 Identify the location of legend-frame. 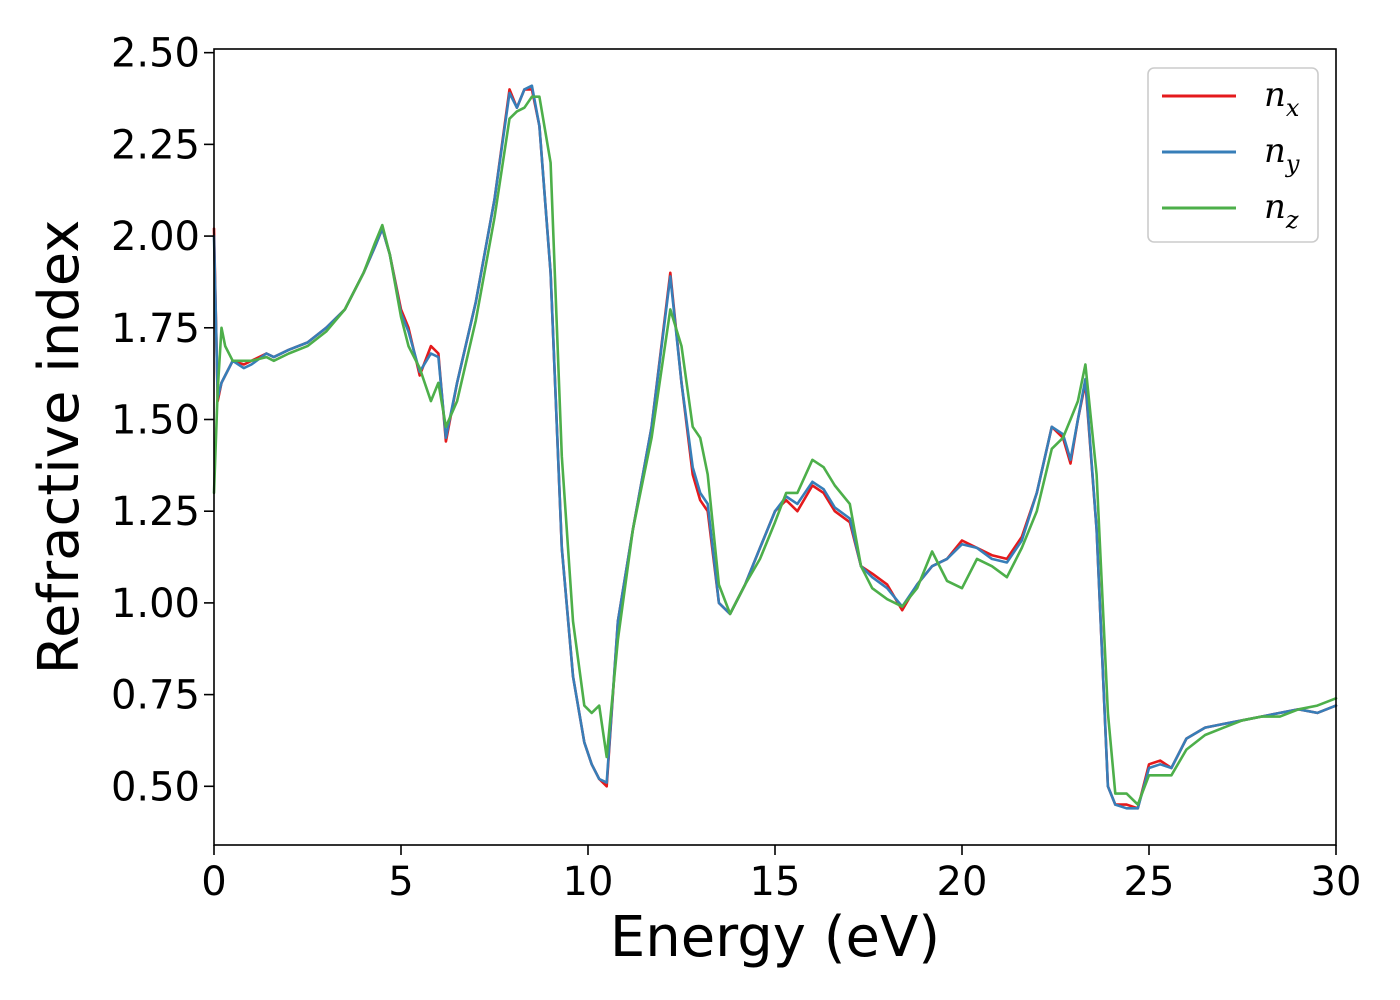
(1233, 155).